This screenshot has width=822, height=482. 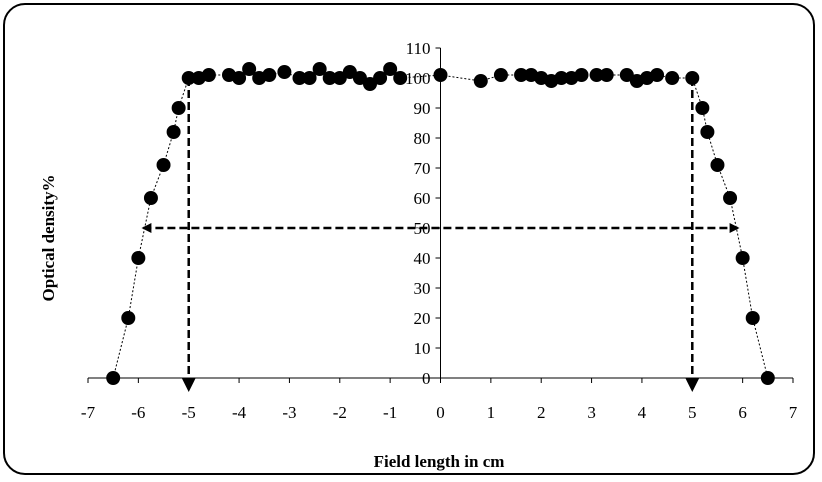 I want to click on x-tick-label: 7, so click(x=793, y=412).